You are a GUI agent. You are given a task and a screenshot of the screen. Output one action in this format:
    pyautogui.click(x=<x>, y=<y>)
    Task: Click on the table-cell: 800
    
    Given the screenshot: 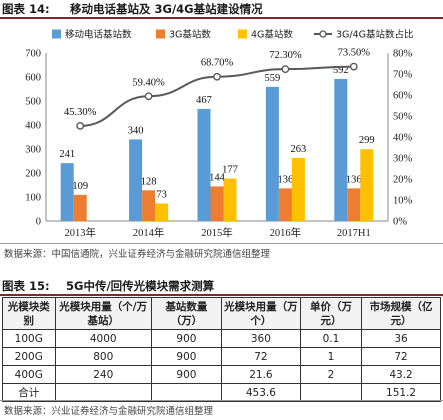 What is the action you would take?
    pyautogui.click(x=103, y=356)
    